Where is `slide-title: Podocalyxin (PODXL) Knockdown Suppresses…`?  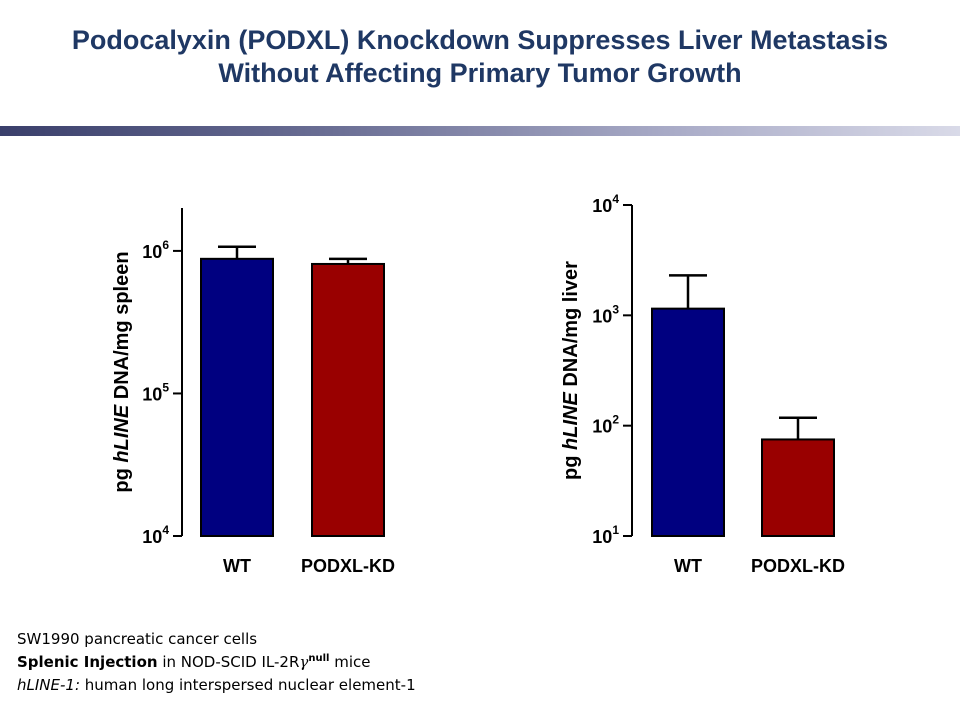 slide-title: Podocalyxin (PODXL) Knockdown Suppresses… is located at coordinates (480, 57).